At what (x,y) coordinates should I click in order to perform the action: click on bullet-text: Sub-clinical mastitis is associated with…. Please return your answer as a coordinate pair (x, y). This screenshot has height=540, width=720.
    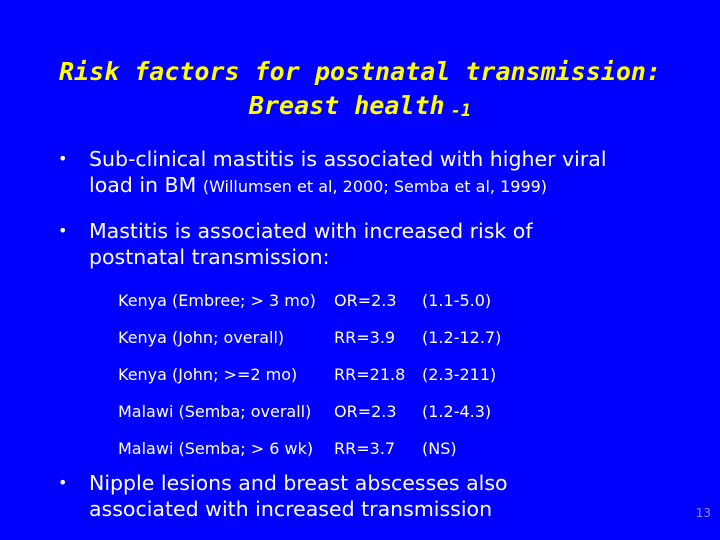
    Looking at the image, I should click on (389, 173).